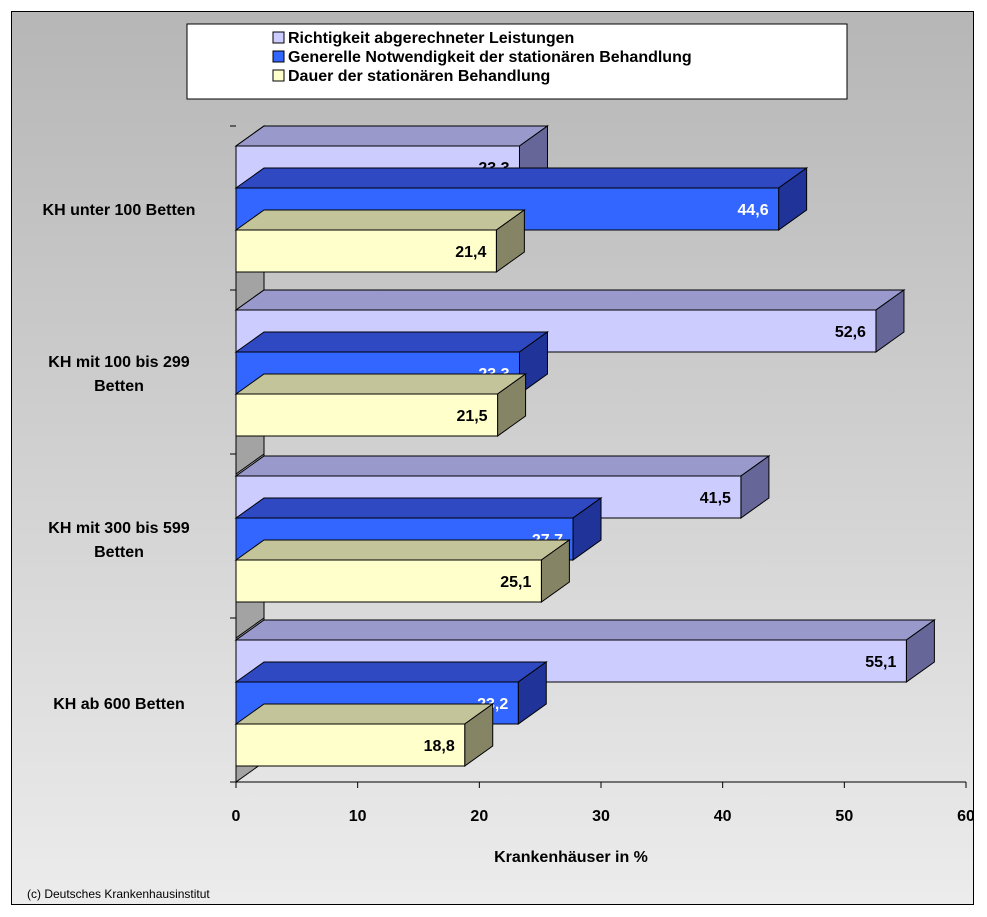 Image resolution: width=987 pixels, height=917 pixels. What do you see at coordinates (715, 498) in the screenshot?
I see `data-label: 41,5` at bounding box center [715, 498].